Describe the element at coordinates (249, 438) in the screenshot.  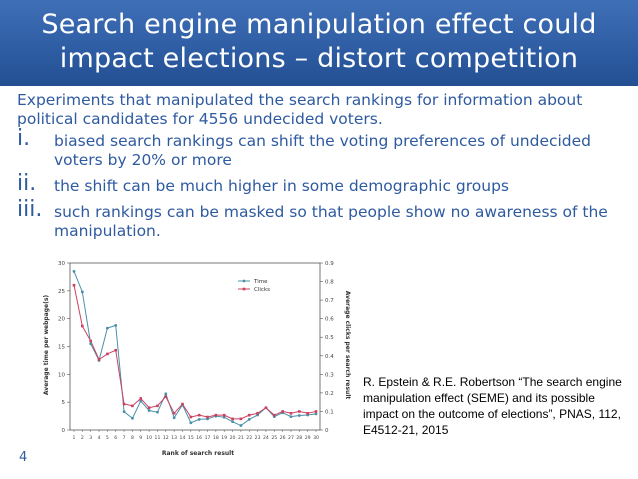
I see `x-tick-label: 22` at that location.